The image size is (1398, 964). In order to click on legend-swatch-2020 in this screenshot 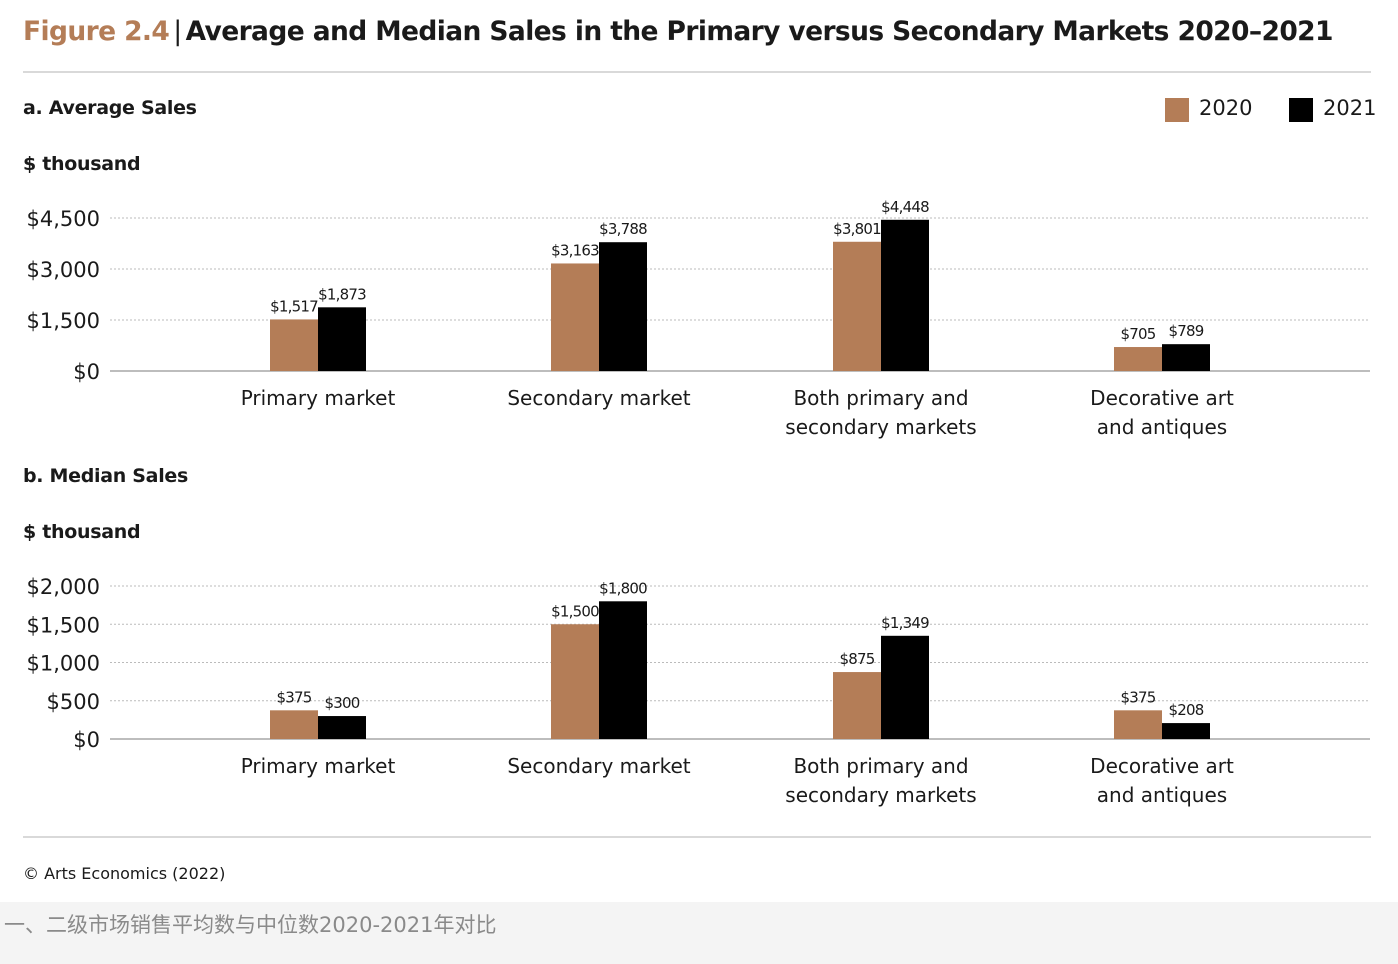, I will do `click(1177, 110)`.